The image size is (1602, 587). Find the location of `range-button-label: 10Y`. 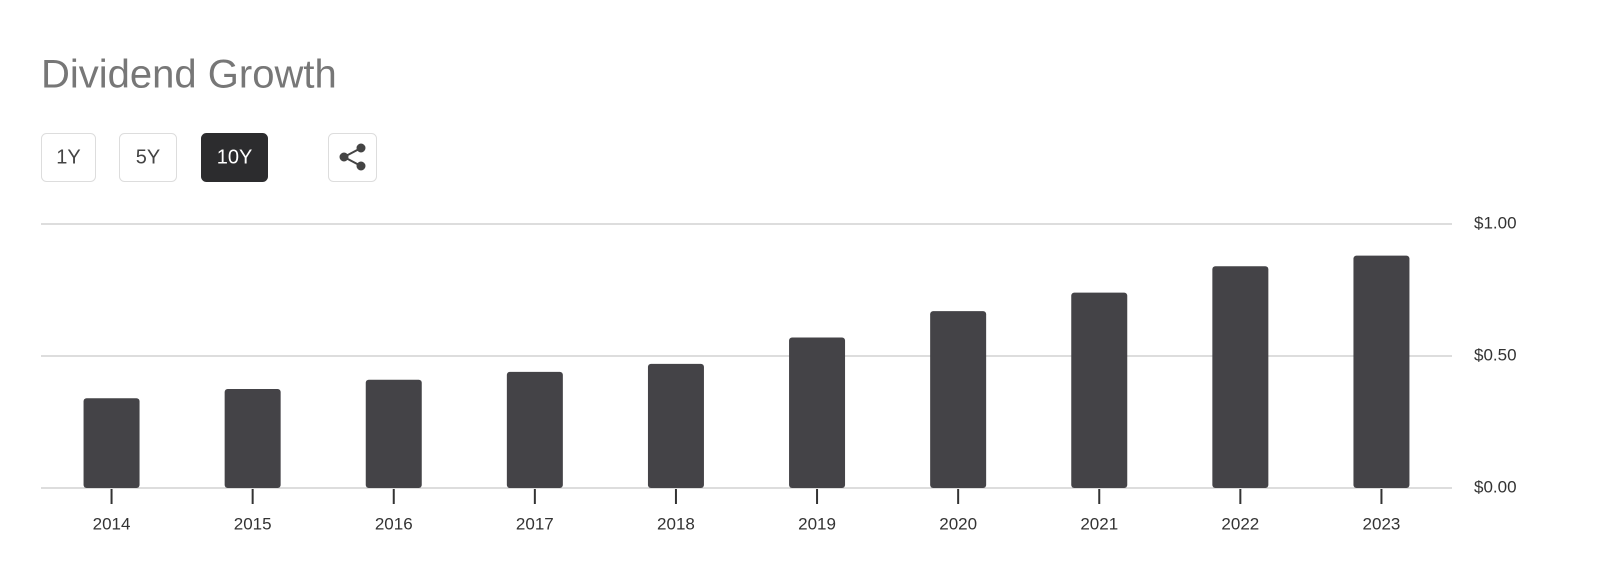

range-button-label: 10Y is located at coordinates (235, 157).